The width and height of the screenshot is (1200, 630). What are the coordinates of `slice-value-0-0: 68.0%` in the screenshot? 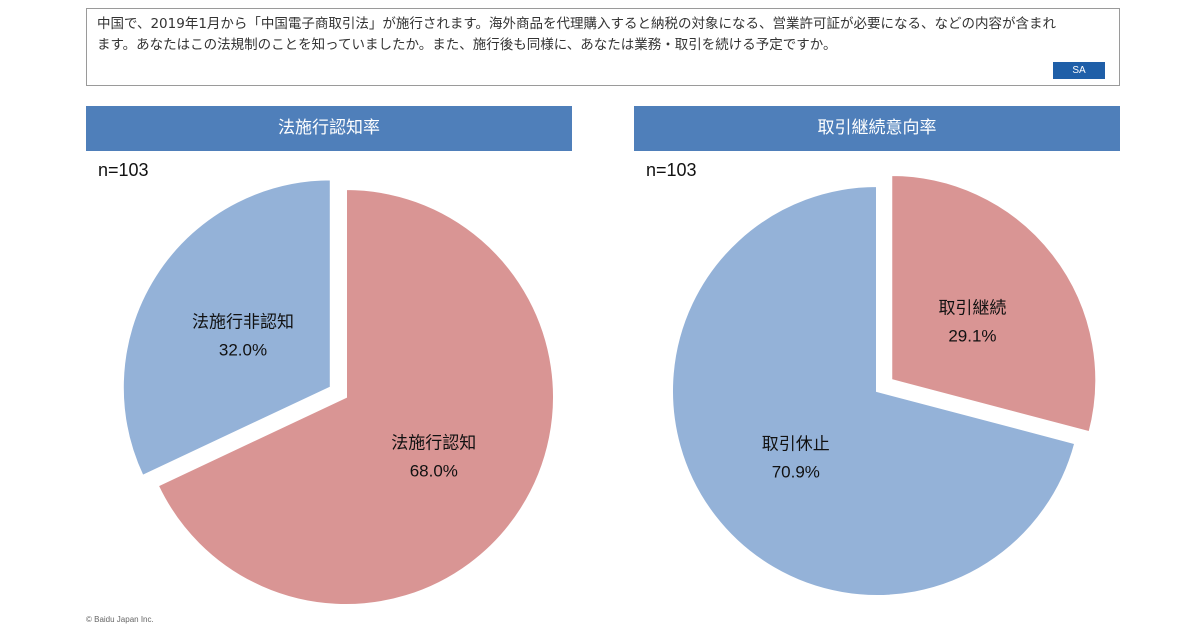 It's located at (434, 471).